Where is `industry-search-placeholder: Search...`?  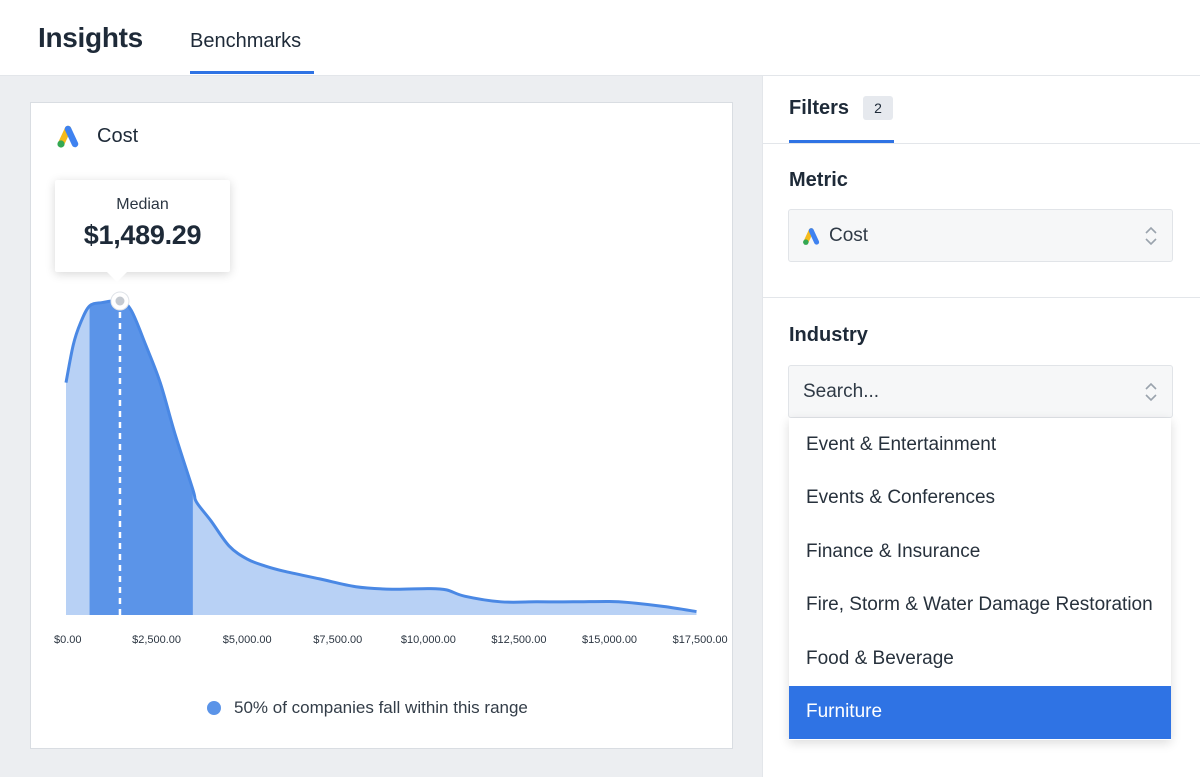 industry-search-placeholder: Search... is located at coordinates (841, 391).